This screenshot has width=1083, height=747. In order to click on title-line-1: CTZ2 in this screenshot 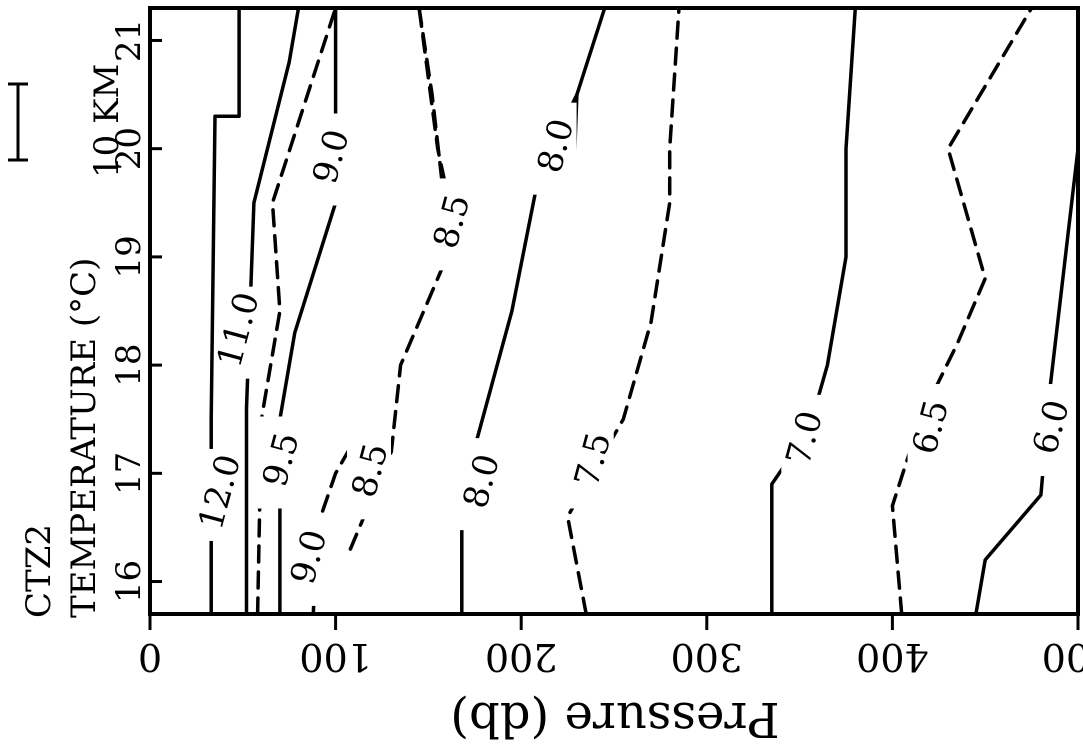, I will do `click(39, 571)`.